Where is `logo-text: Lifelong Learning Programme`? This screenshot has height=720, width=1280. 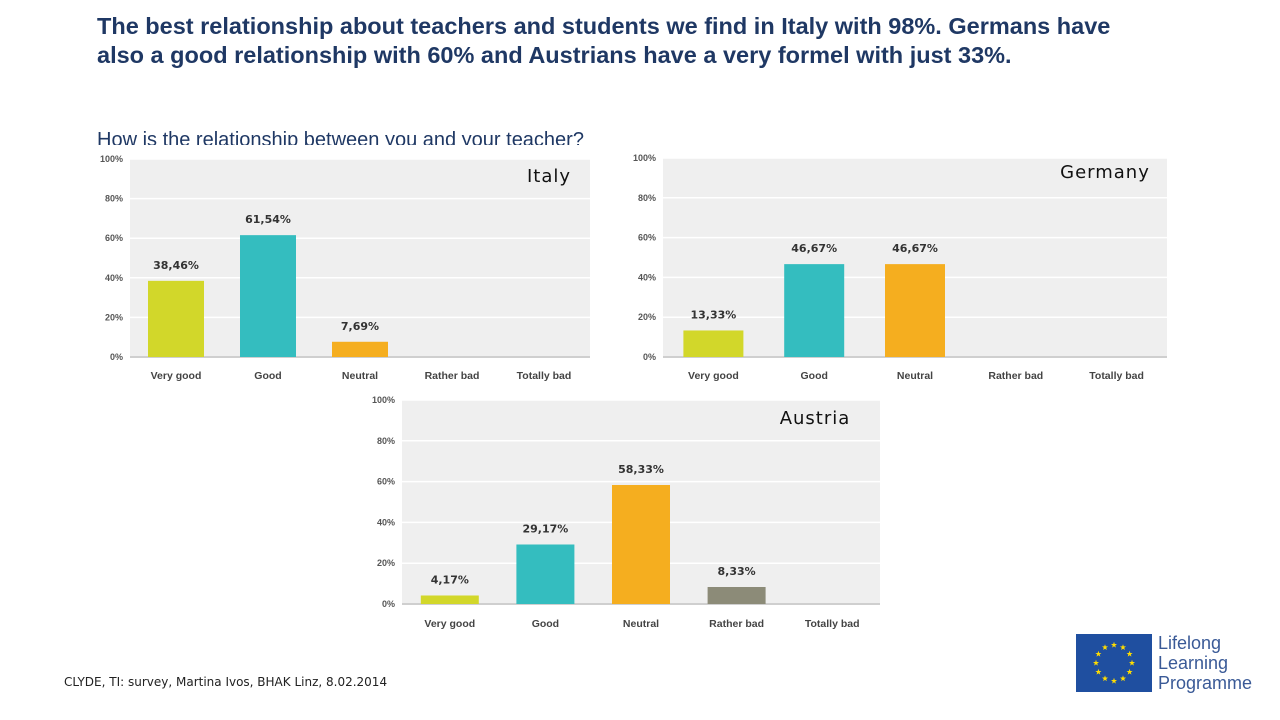
logo-text: Lifelong Learning Programme is located at coordinates (1205, 663).